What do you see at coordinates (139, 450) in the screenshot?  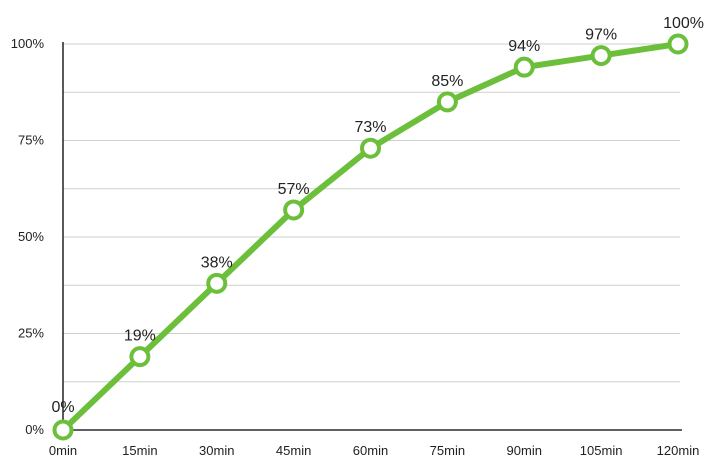 I see `x-tick-label: 15min` at bounding box center [139, 450].